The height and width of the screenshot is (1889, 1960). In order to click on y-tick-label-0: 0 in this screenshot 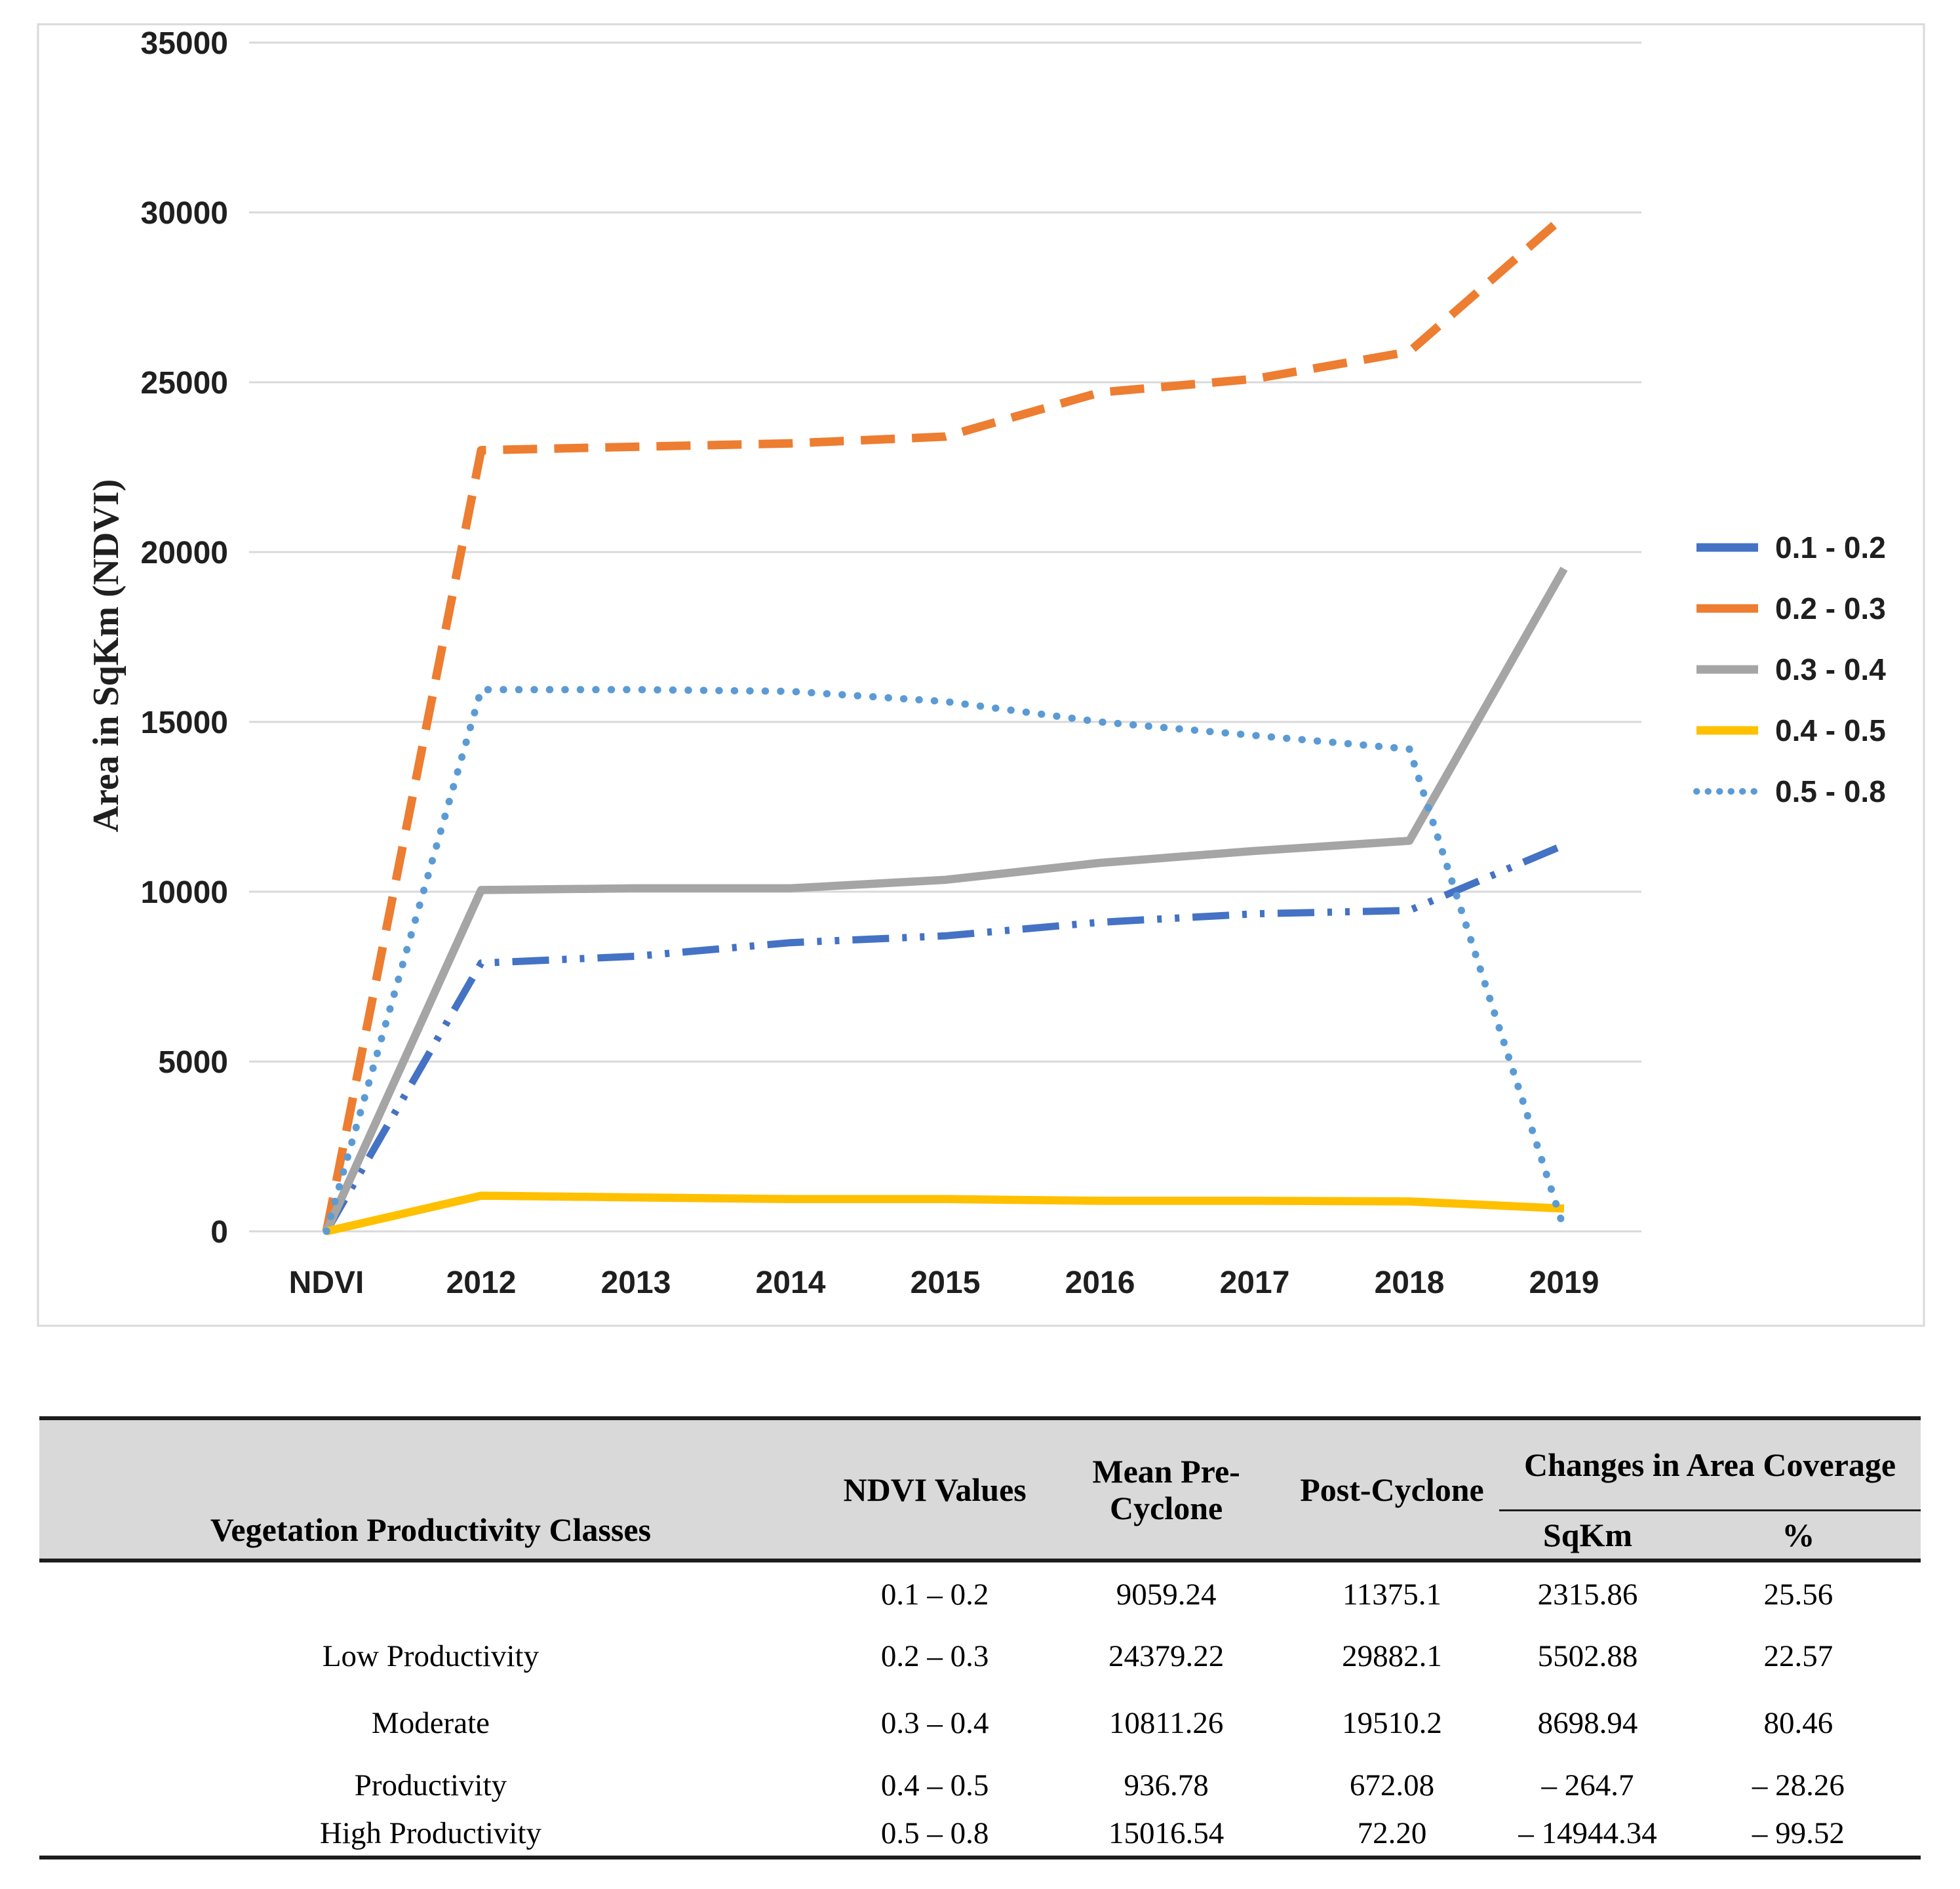, I will do `click(219, 1233)`.